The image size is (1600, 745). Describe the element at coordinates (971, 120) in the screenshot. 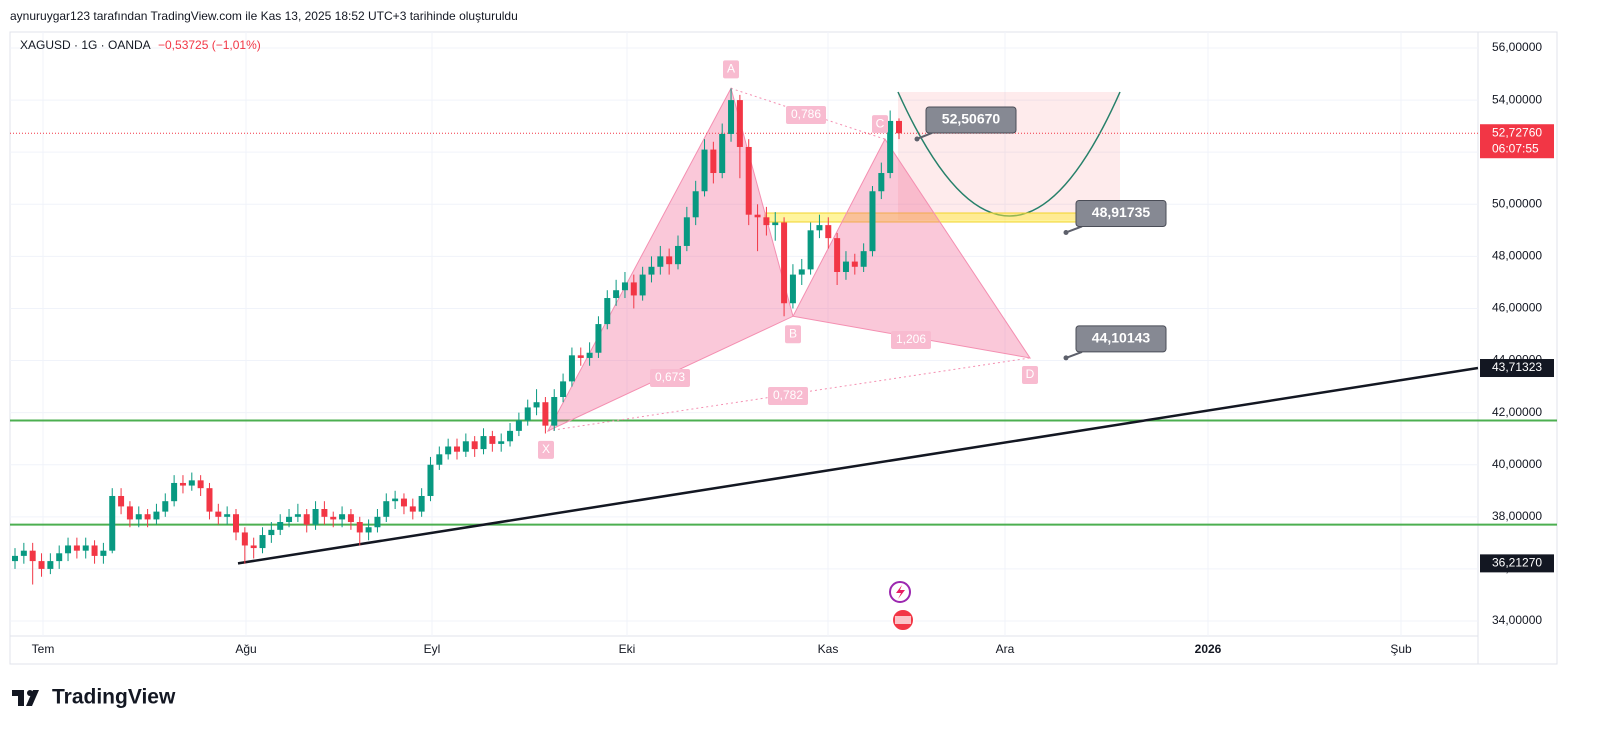

I see `callout-box` at that location.